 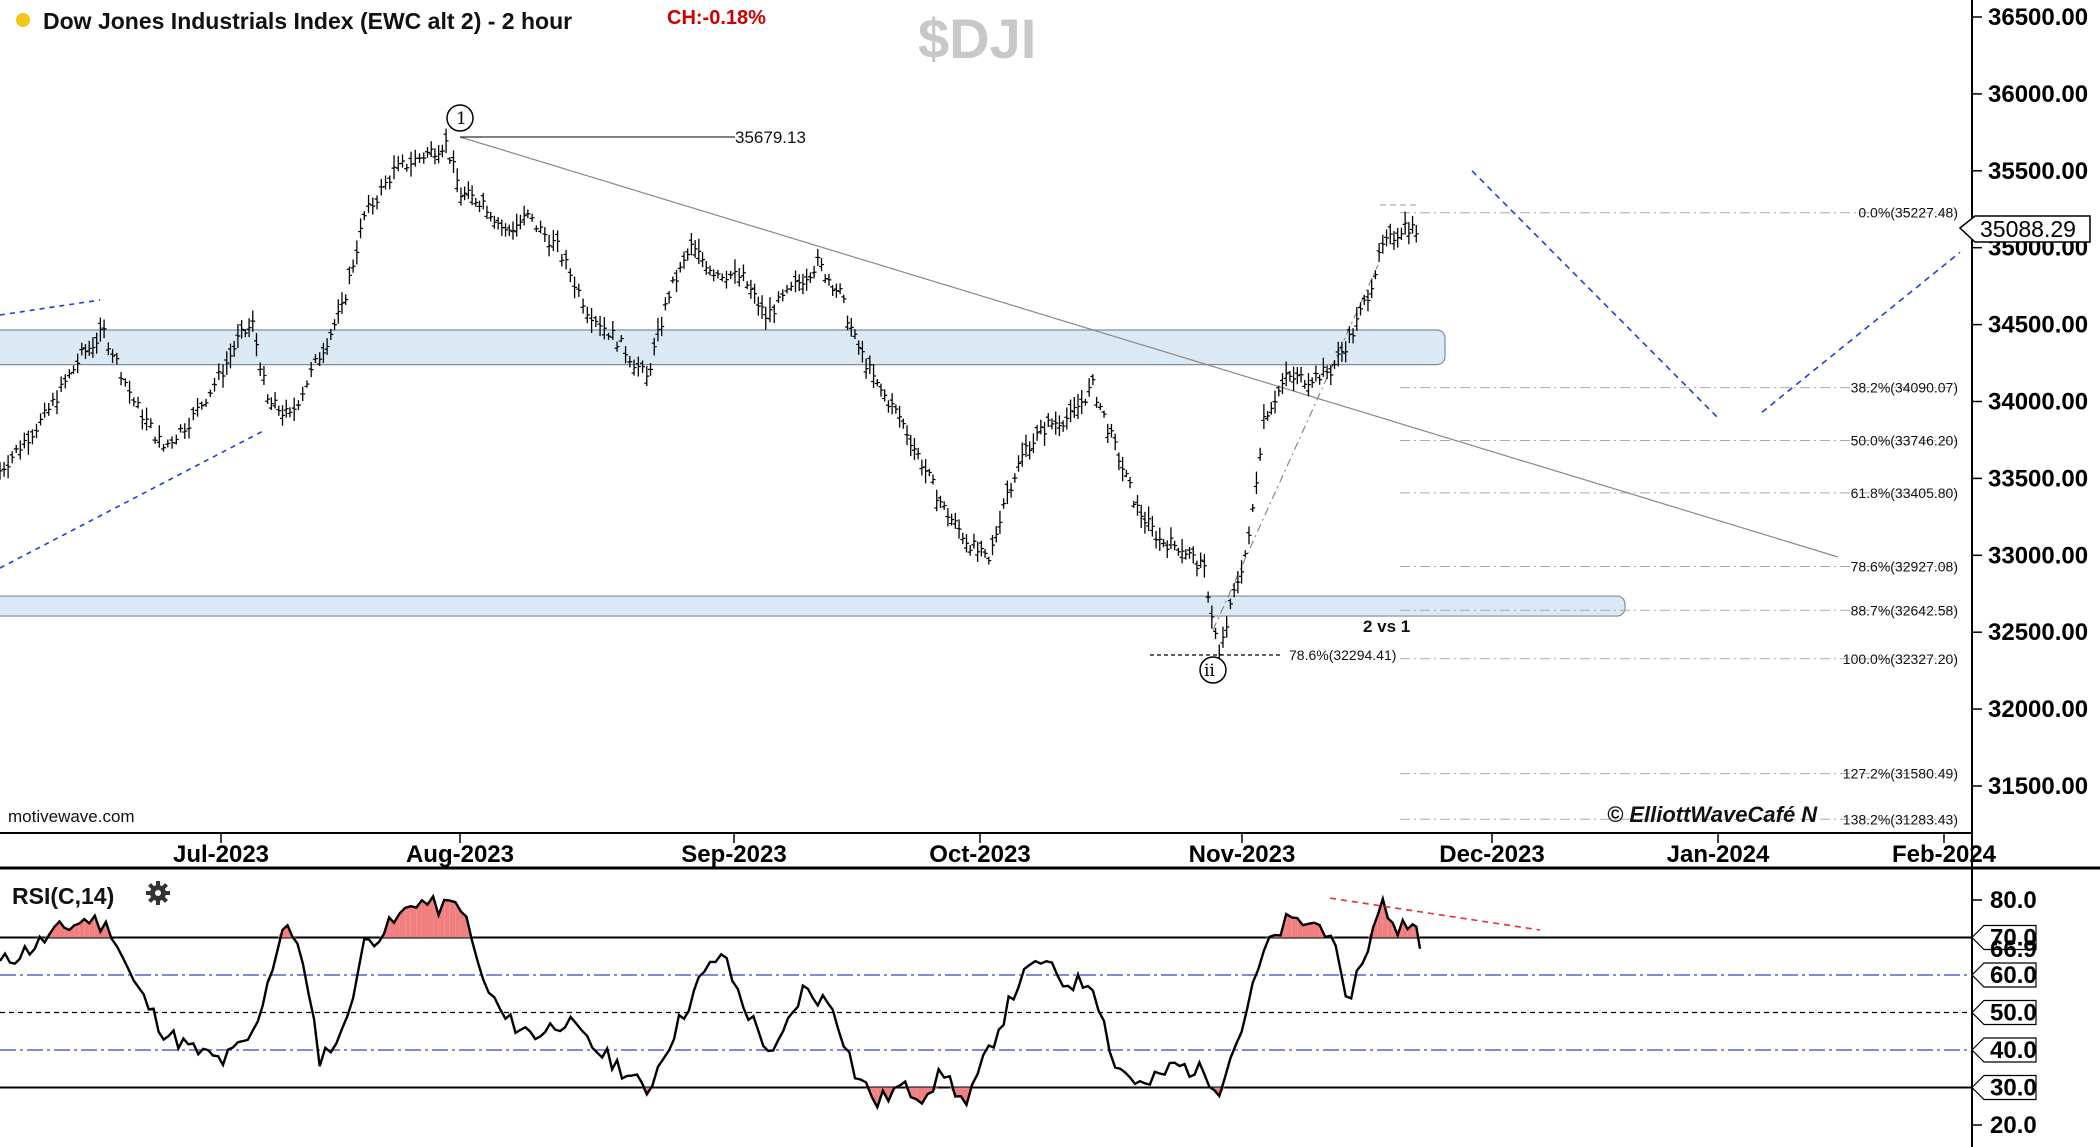 I want to click on price-tick-label: 33000.00, so click(x=2038, y=555).